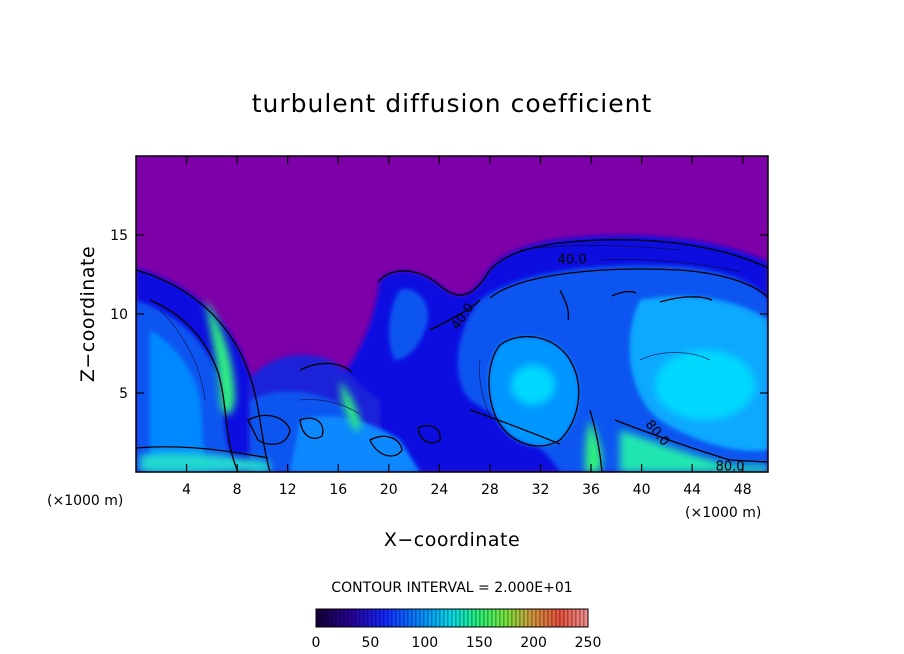 This screenshot has height=654, width=904. What do you see at coordinates (119, 315) in the screenshot?
I see `y-tick-label: 10` at bounding box center [119, 315].